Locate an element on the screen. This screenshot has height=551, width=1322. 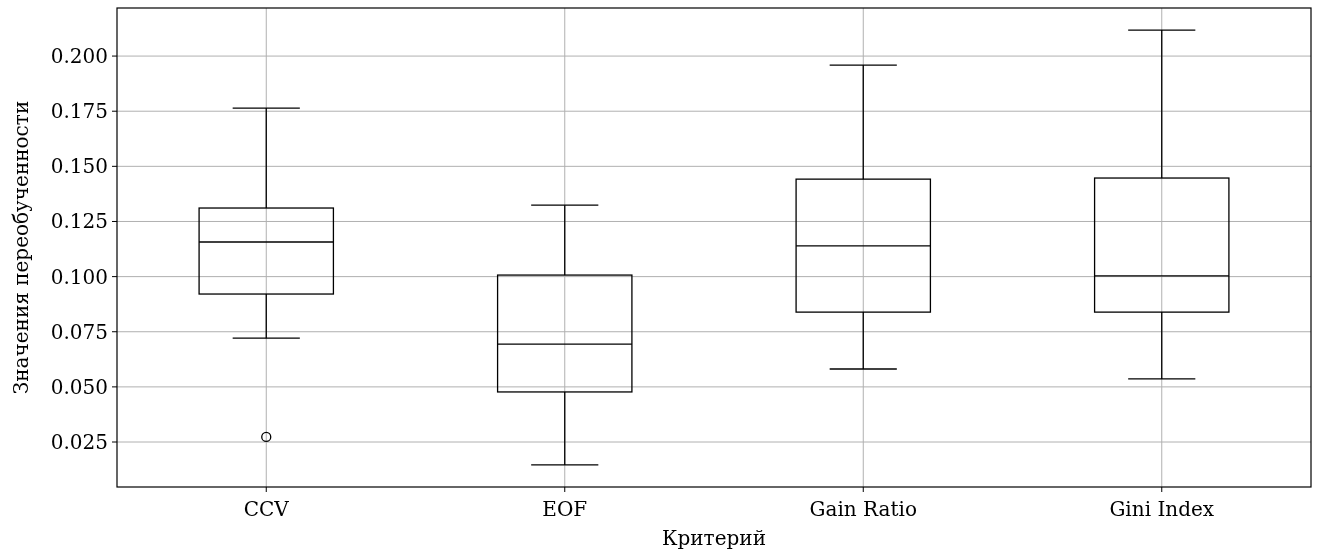
y-axis-title: Значения переобученности is located at coordinates (21, 247).